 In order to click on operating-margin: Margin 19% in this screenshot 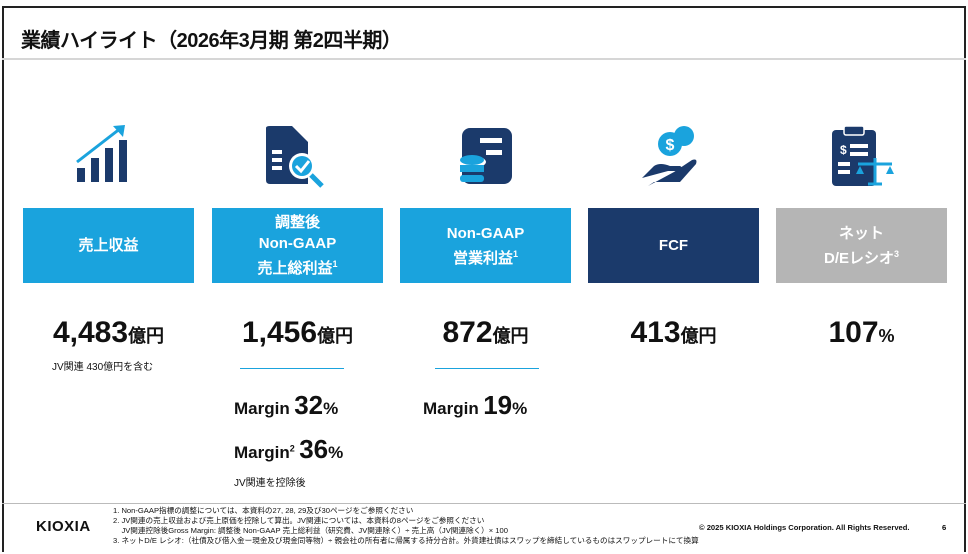, I will do `click(475, 405)`.